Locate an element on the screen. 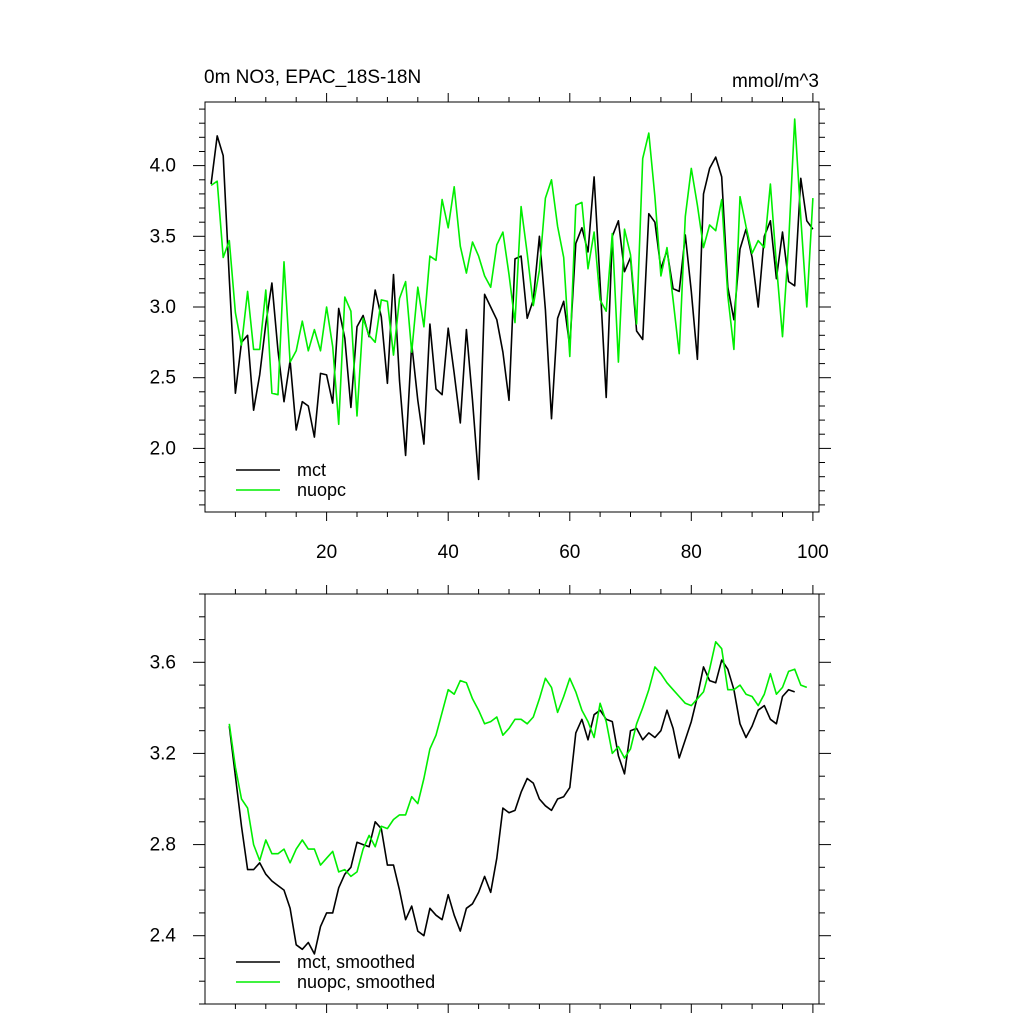  series-line-nuopc-smoothed is located at coordinates (518, 759).